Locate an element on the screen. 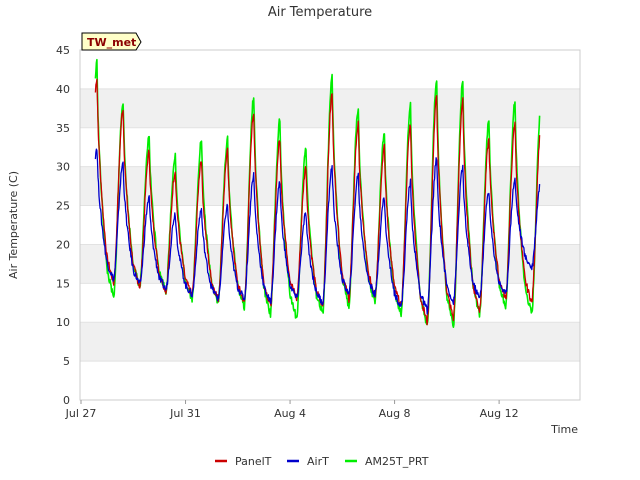  y-tick-label: 30 is located at coordinates (63, 167).